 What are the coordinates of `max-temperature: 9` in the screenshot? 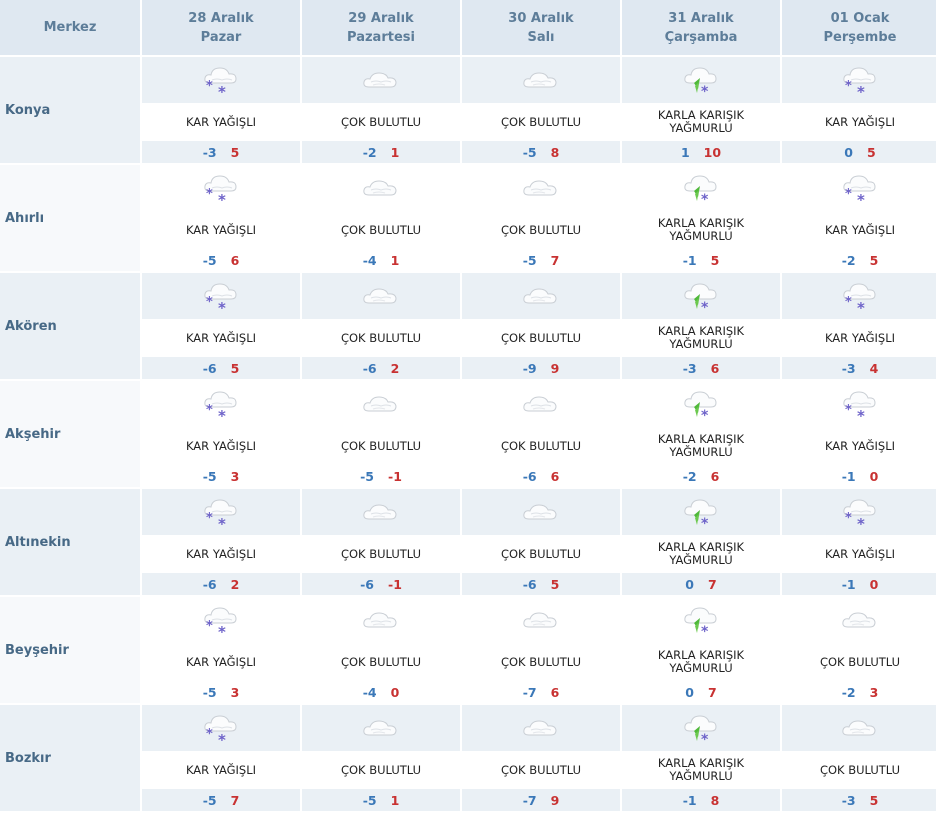 It's located at (555, 368).